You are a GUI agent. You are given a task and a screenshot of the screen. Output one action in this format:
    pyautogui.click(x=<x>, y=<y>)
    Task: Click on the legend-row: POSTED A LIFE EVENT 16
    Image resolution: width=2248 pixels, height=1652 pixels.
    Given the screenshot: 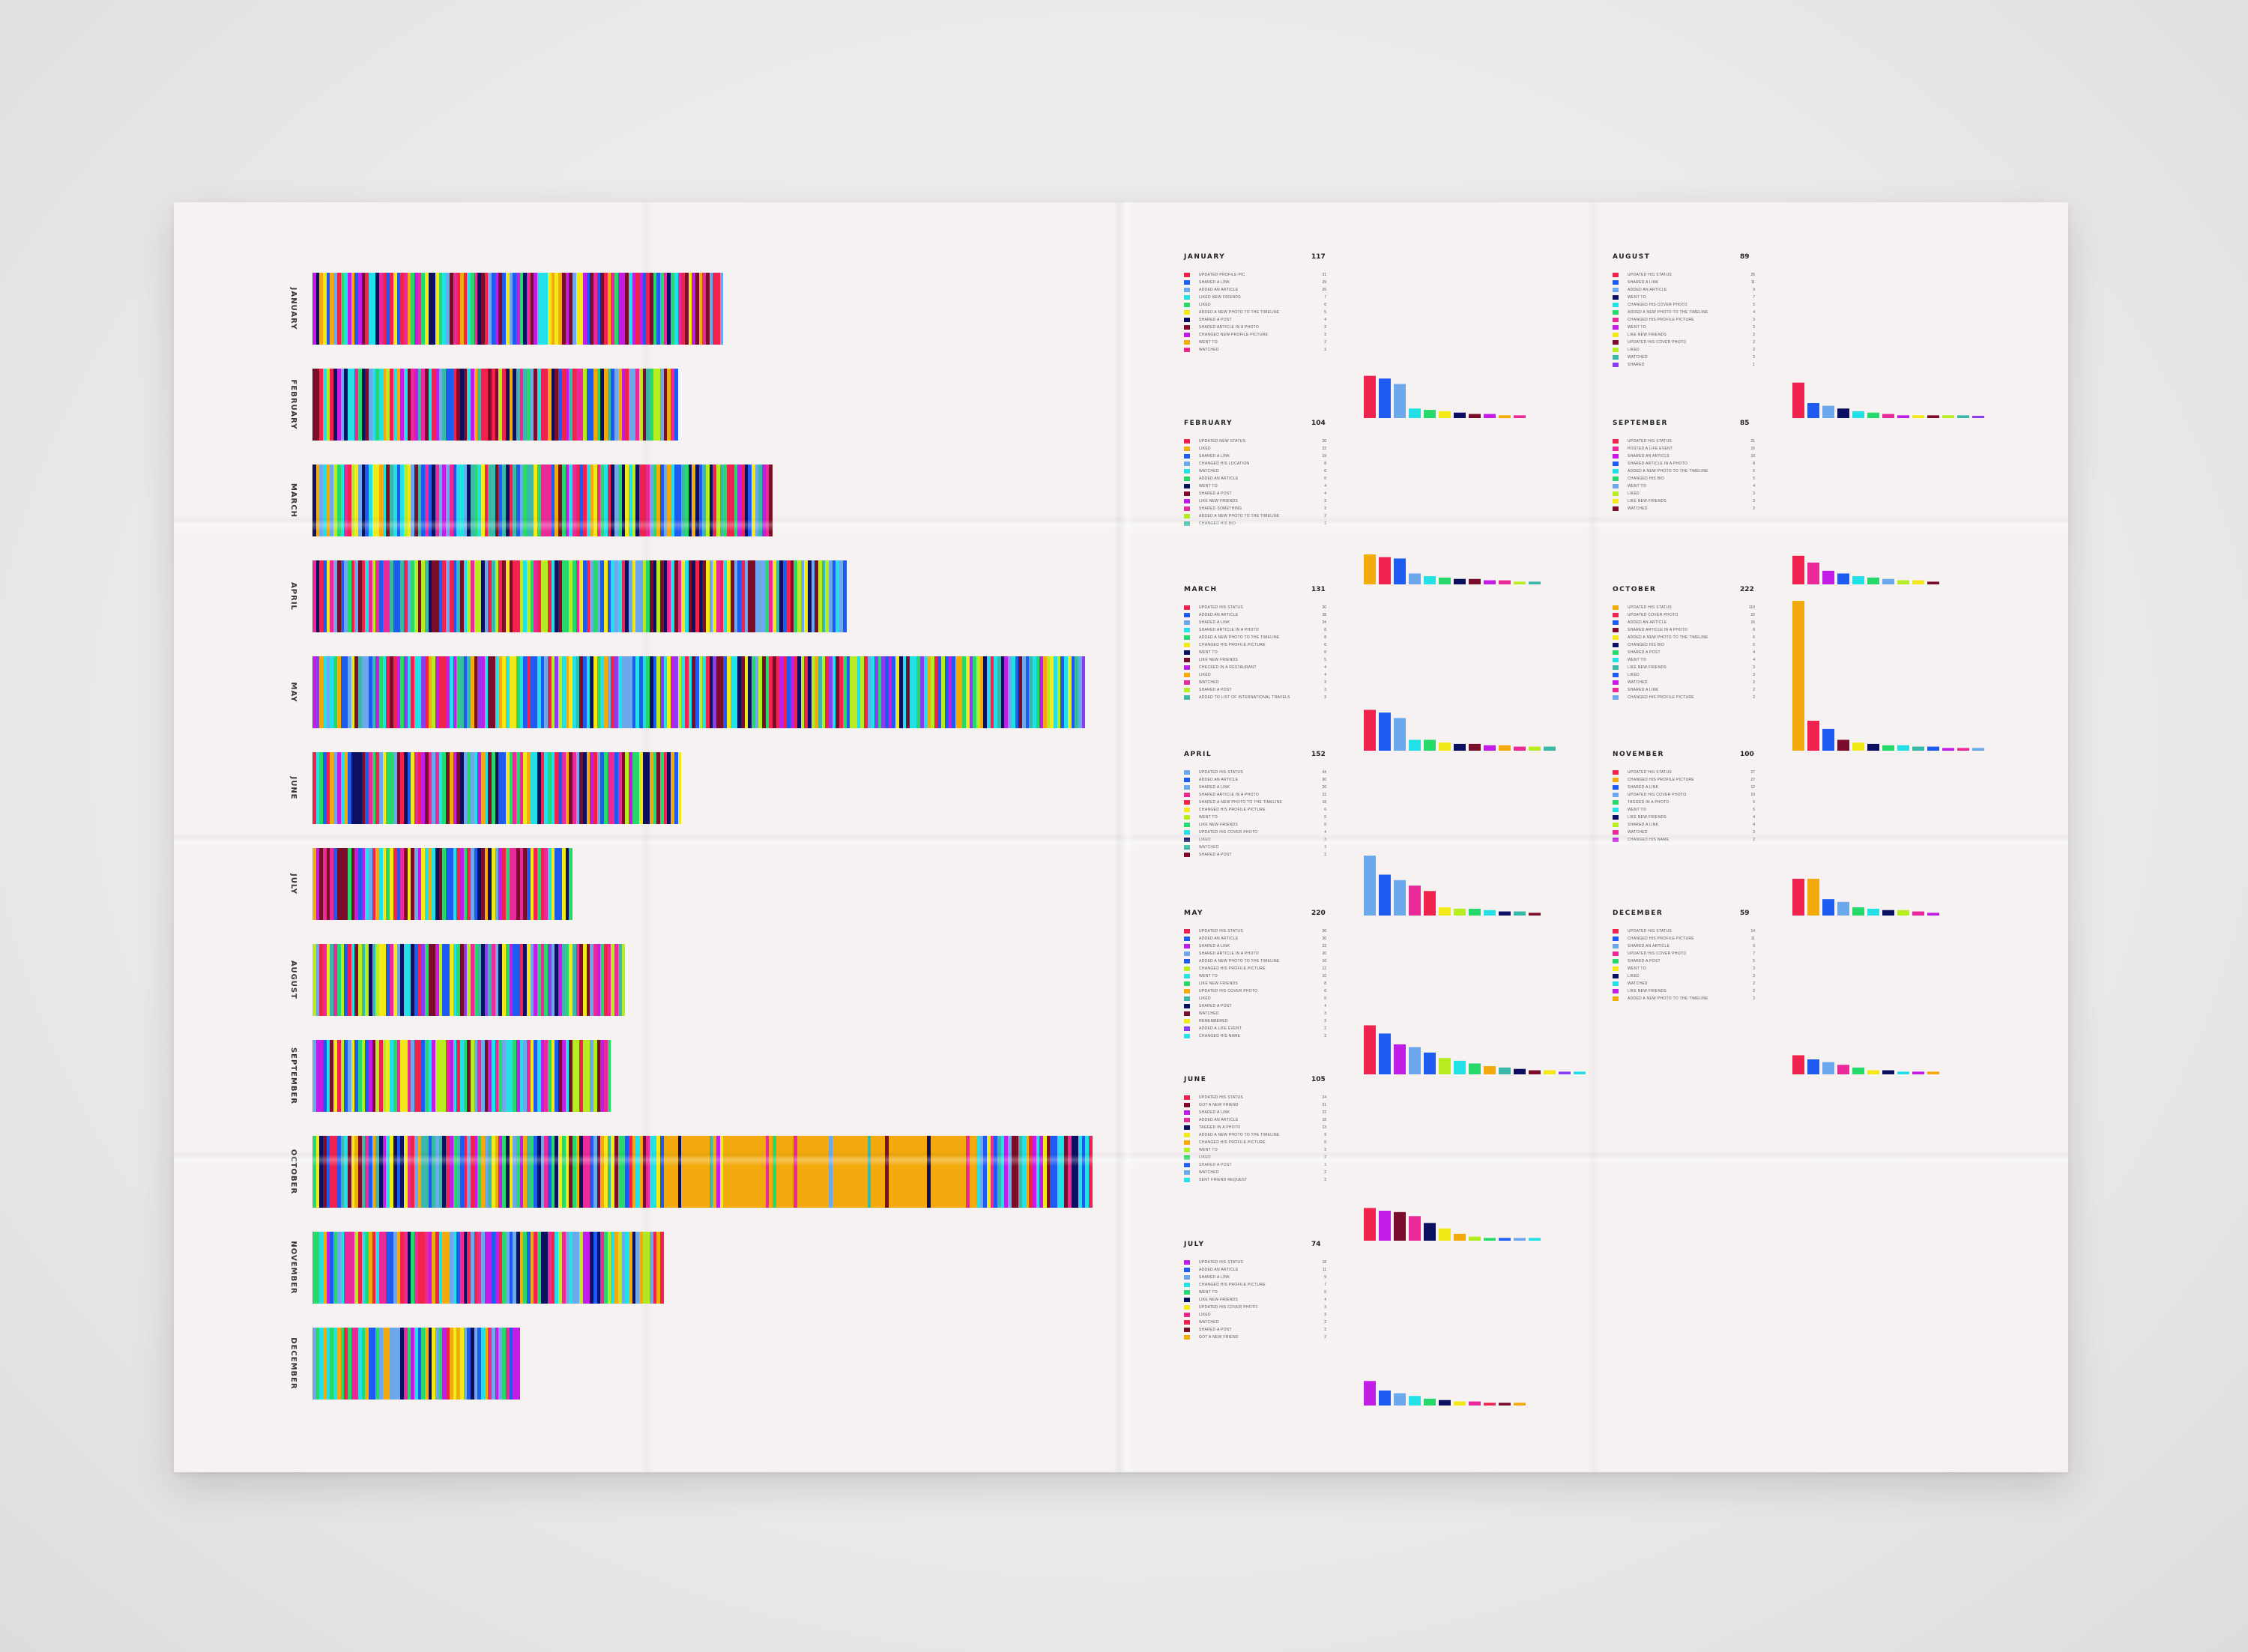 What is the action you would take?
    pyautogui.click(x=1687, y=449)
    